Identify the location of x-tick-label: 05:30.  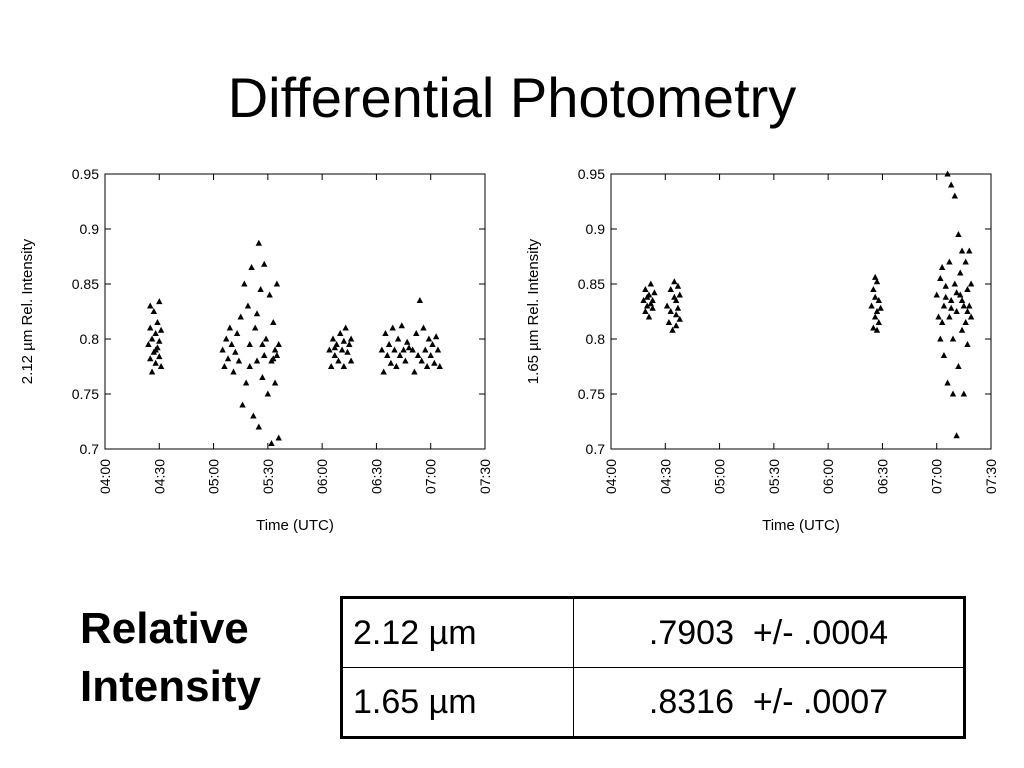
(268, 476).